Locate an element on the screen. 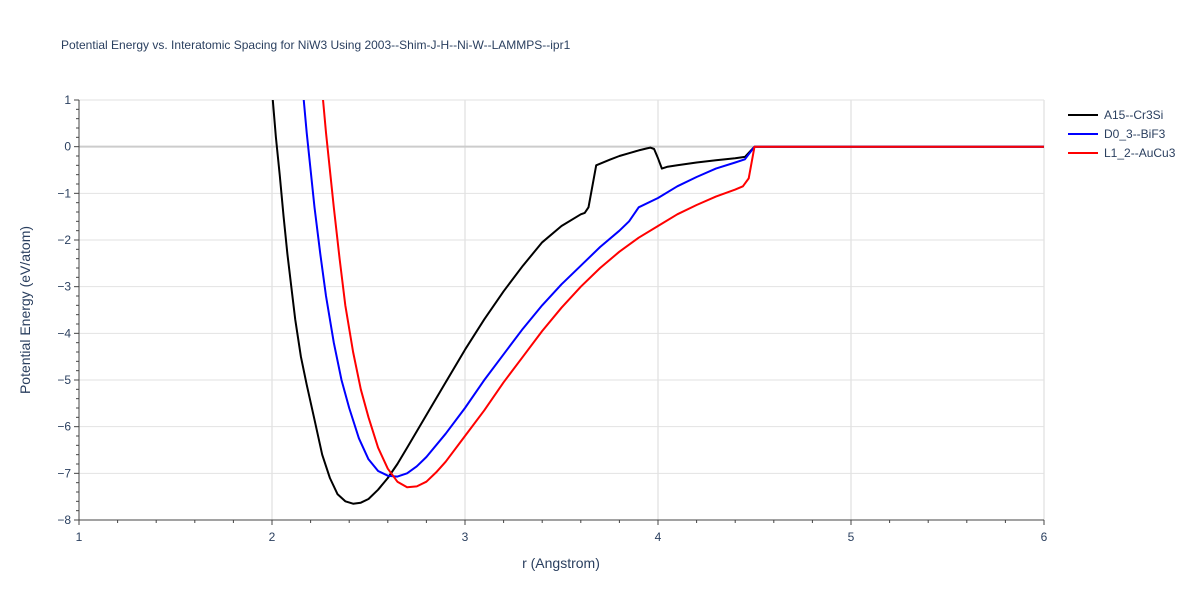 The width and height of the screenshot is (1200, 600). y-tick-label: −3 is located at coordinates (64, 287).